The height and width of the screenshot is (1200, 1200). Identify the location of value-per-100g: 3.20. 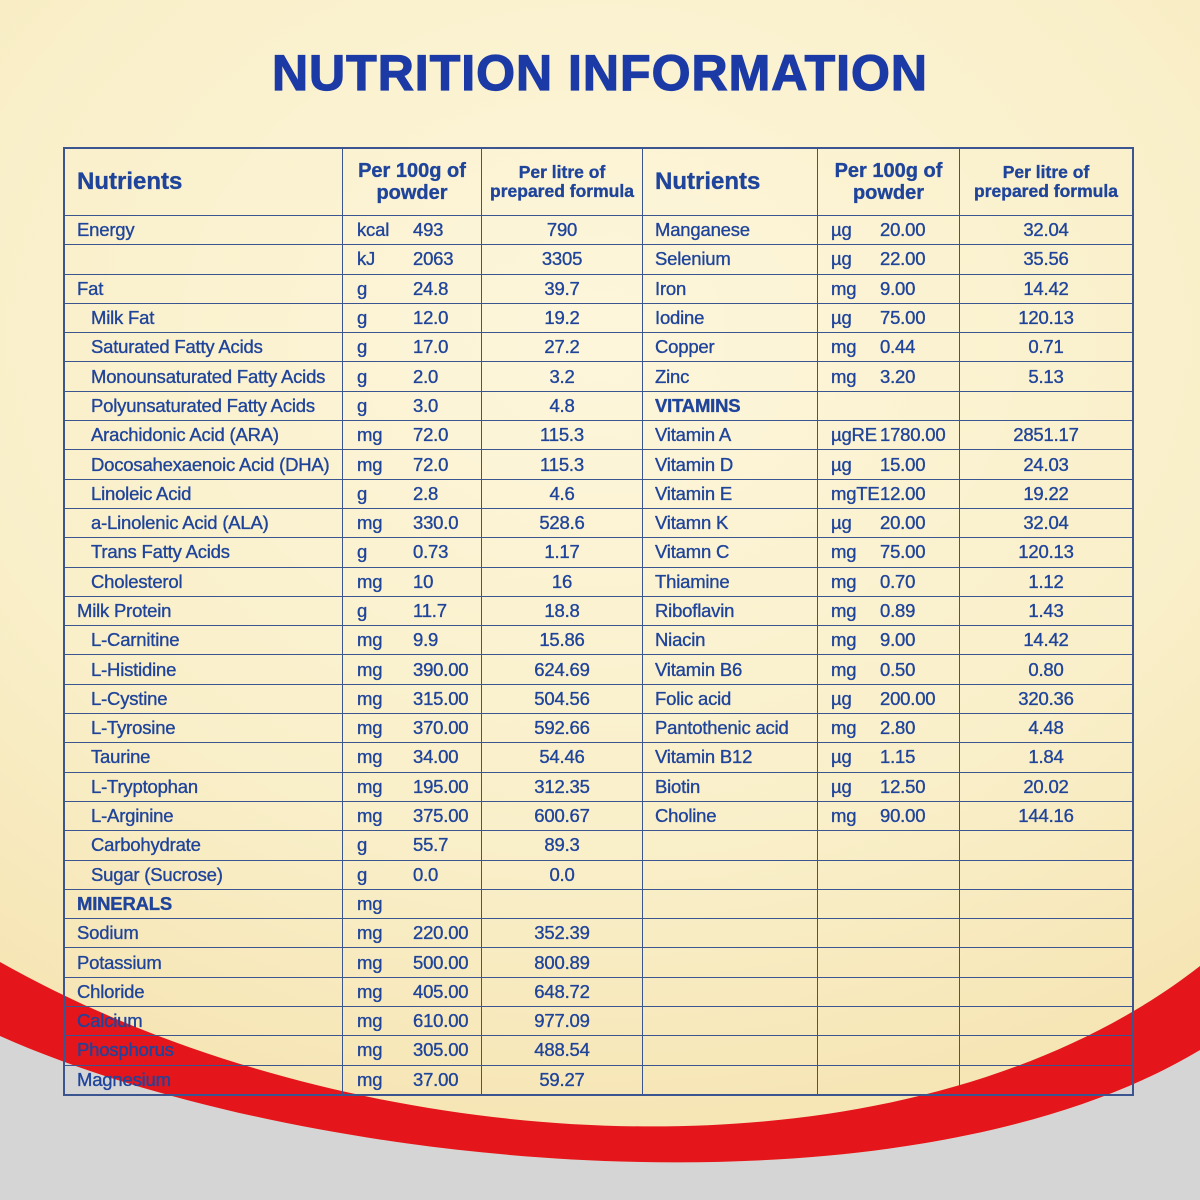
(898, 376).